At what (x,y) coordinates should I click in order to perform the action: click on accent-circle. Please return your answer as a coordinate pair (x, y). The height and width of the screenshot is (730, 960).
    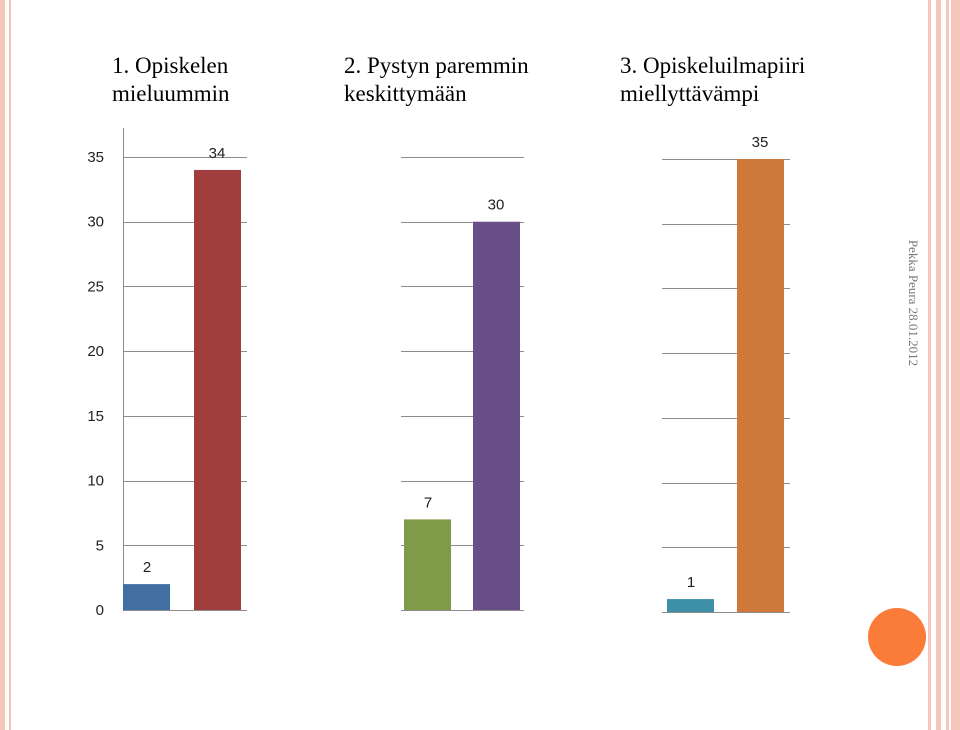
    Looking at the image, I should click on (897, 637).